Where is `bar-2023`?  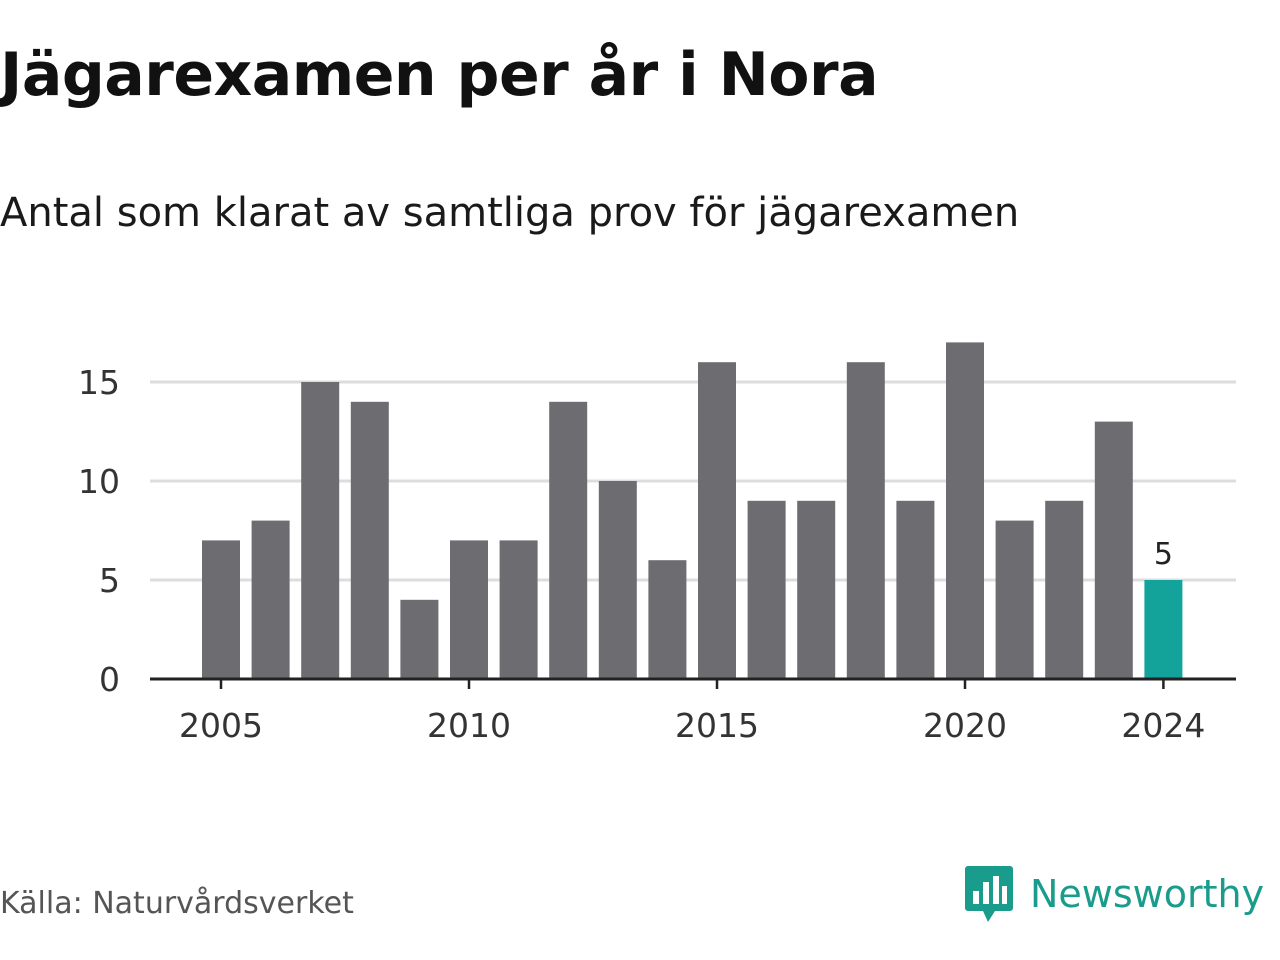 bar-2023 is located at coordinates (1113, 550).